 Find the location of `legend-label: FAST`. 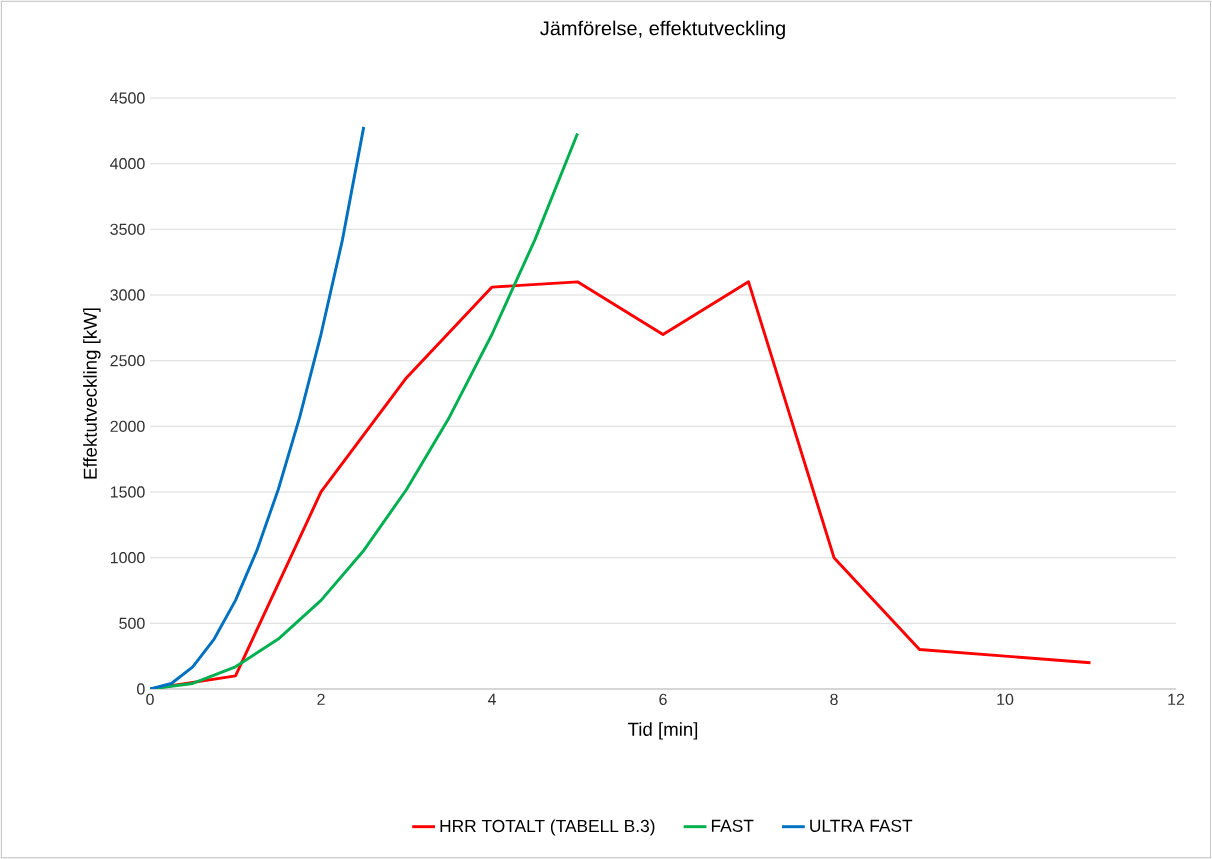

legend-label: FAST is located at coordinates (732, 825).